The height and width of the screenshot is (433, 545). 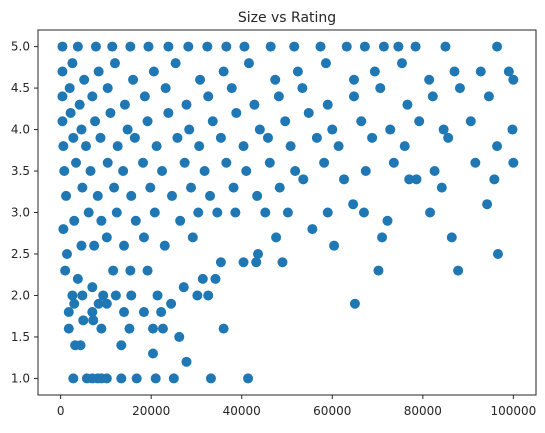 I want to click on x-tick-label: 40000, so click(x=242, y=411).